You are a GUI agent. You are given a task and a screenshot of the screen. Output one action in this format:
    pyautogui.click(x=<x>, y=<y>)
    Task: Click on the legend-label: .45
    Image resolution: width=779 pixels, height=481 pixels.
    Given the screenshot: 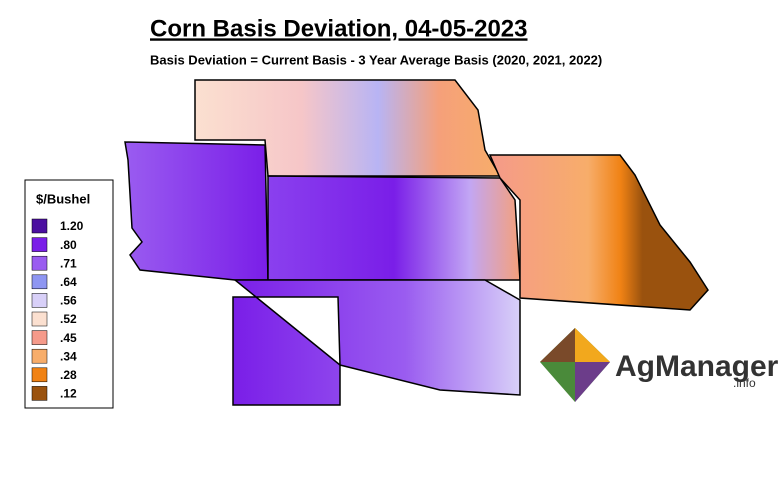 What is the action you would take?
    pyautogui.click(x=68, y=338)
    